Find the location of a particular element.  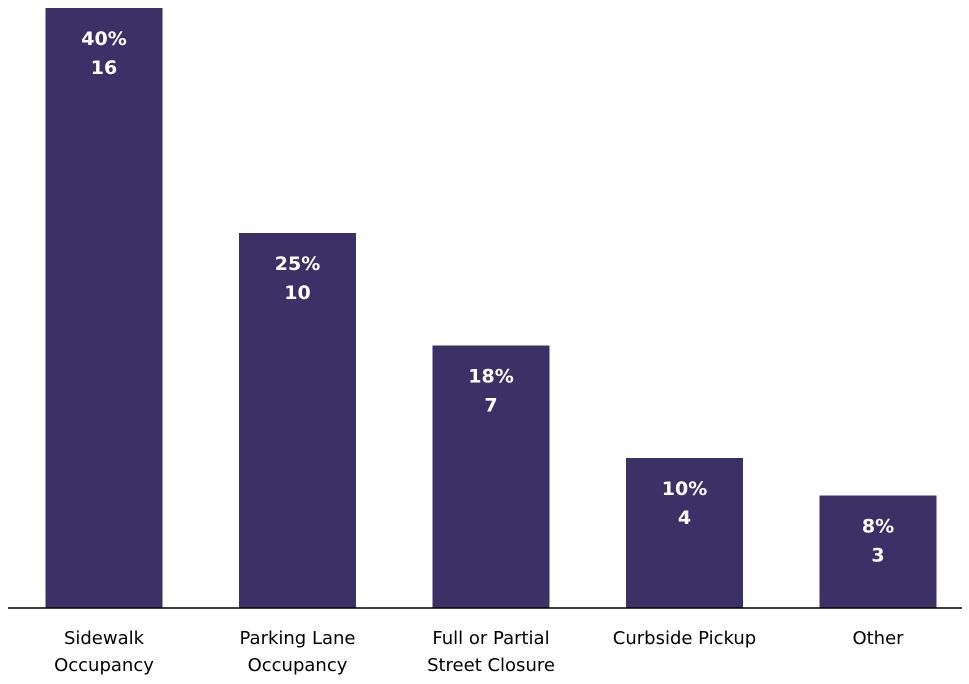

category-label-1-line-0: Parking Lane is located at coordinates (298, 638).